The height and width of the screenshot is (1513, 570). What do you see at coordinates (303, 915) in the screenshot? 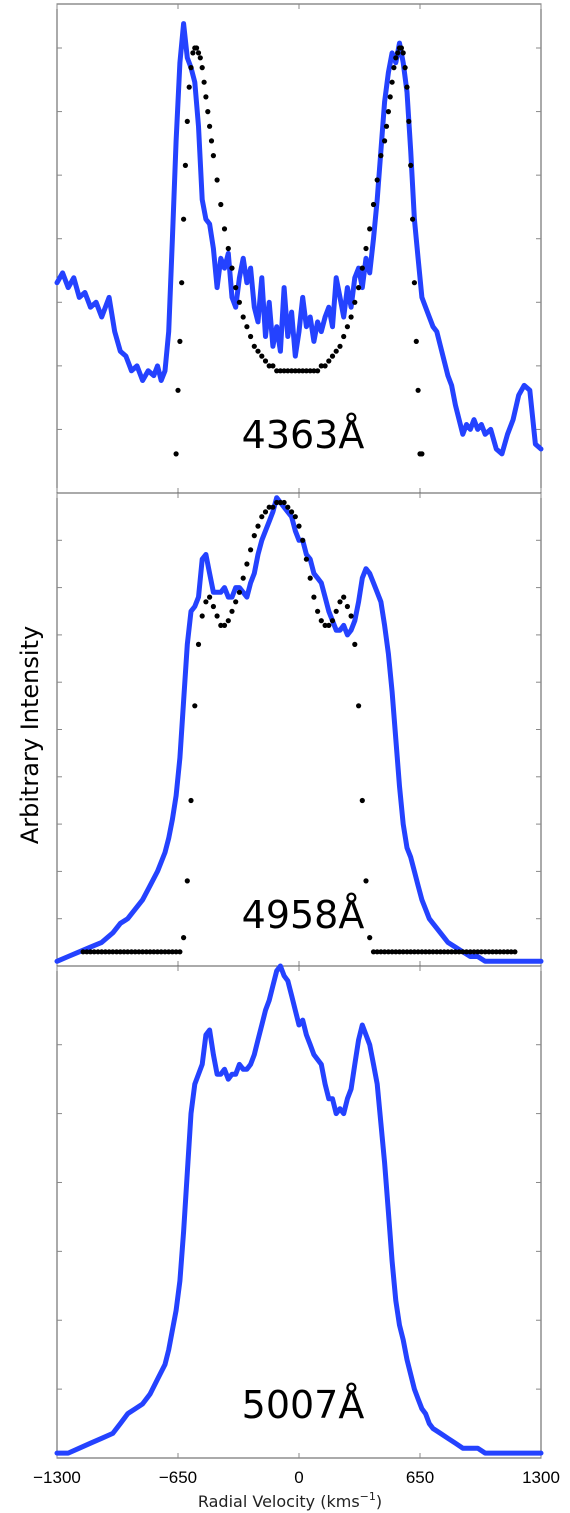
I see `panel-label: 4958Å` at bounding box center [303, 915].